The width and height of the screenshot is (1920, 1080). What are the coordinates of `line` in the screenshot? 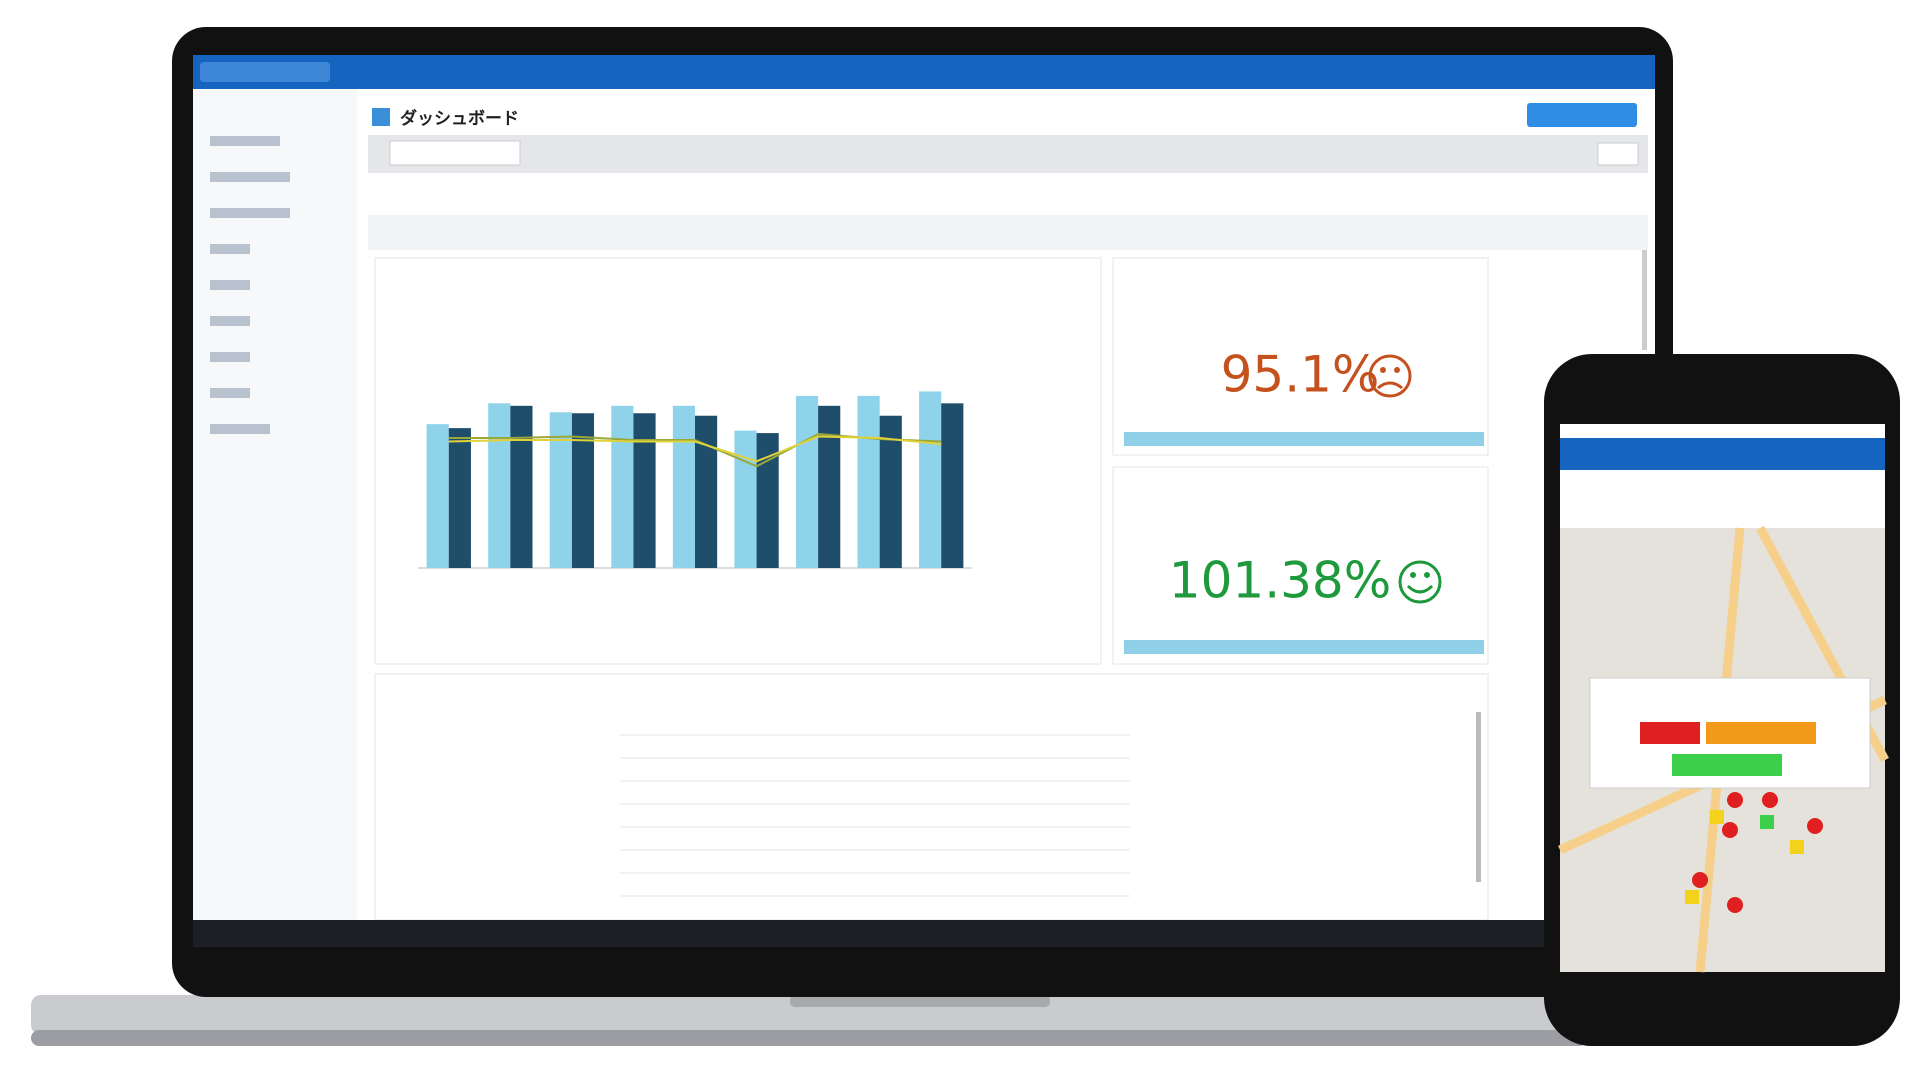 It's located at (695, 449).